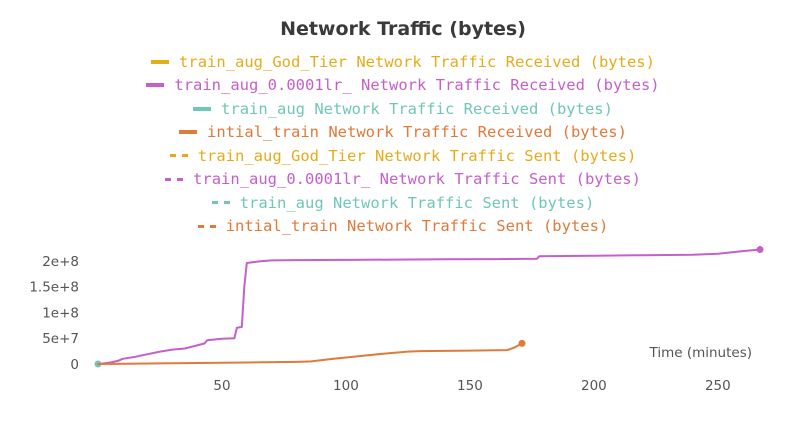 The image size is (806, 423). I want to click on x-tick-label: 200, so click(594, 386).